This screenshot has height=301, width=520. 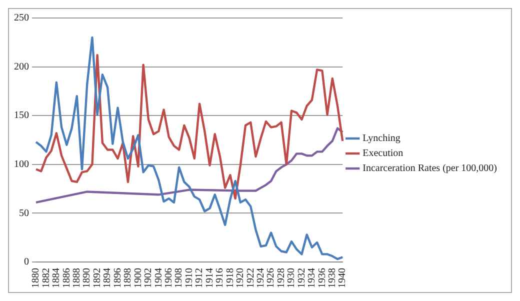 I want to click on x-tick-label: 1926, so click(x=271, y=278).